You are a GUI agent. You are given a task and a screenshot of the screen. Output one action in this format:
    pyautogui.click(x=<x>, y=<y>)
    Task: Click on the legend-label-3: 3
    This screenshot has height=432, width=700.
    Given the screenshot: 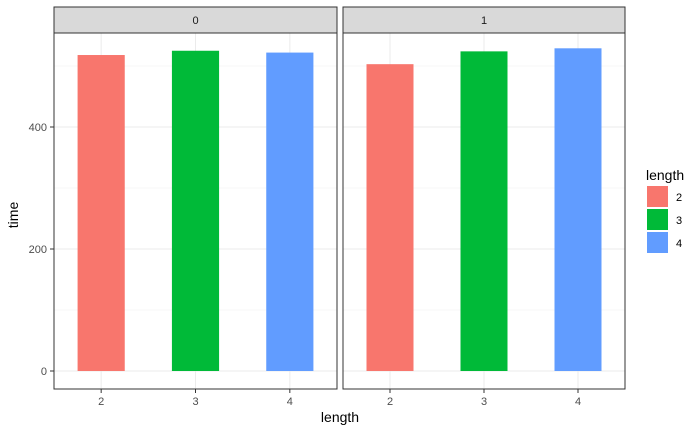 What is the action you would take?
    pyautogui.click(x=679, y=221)
    